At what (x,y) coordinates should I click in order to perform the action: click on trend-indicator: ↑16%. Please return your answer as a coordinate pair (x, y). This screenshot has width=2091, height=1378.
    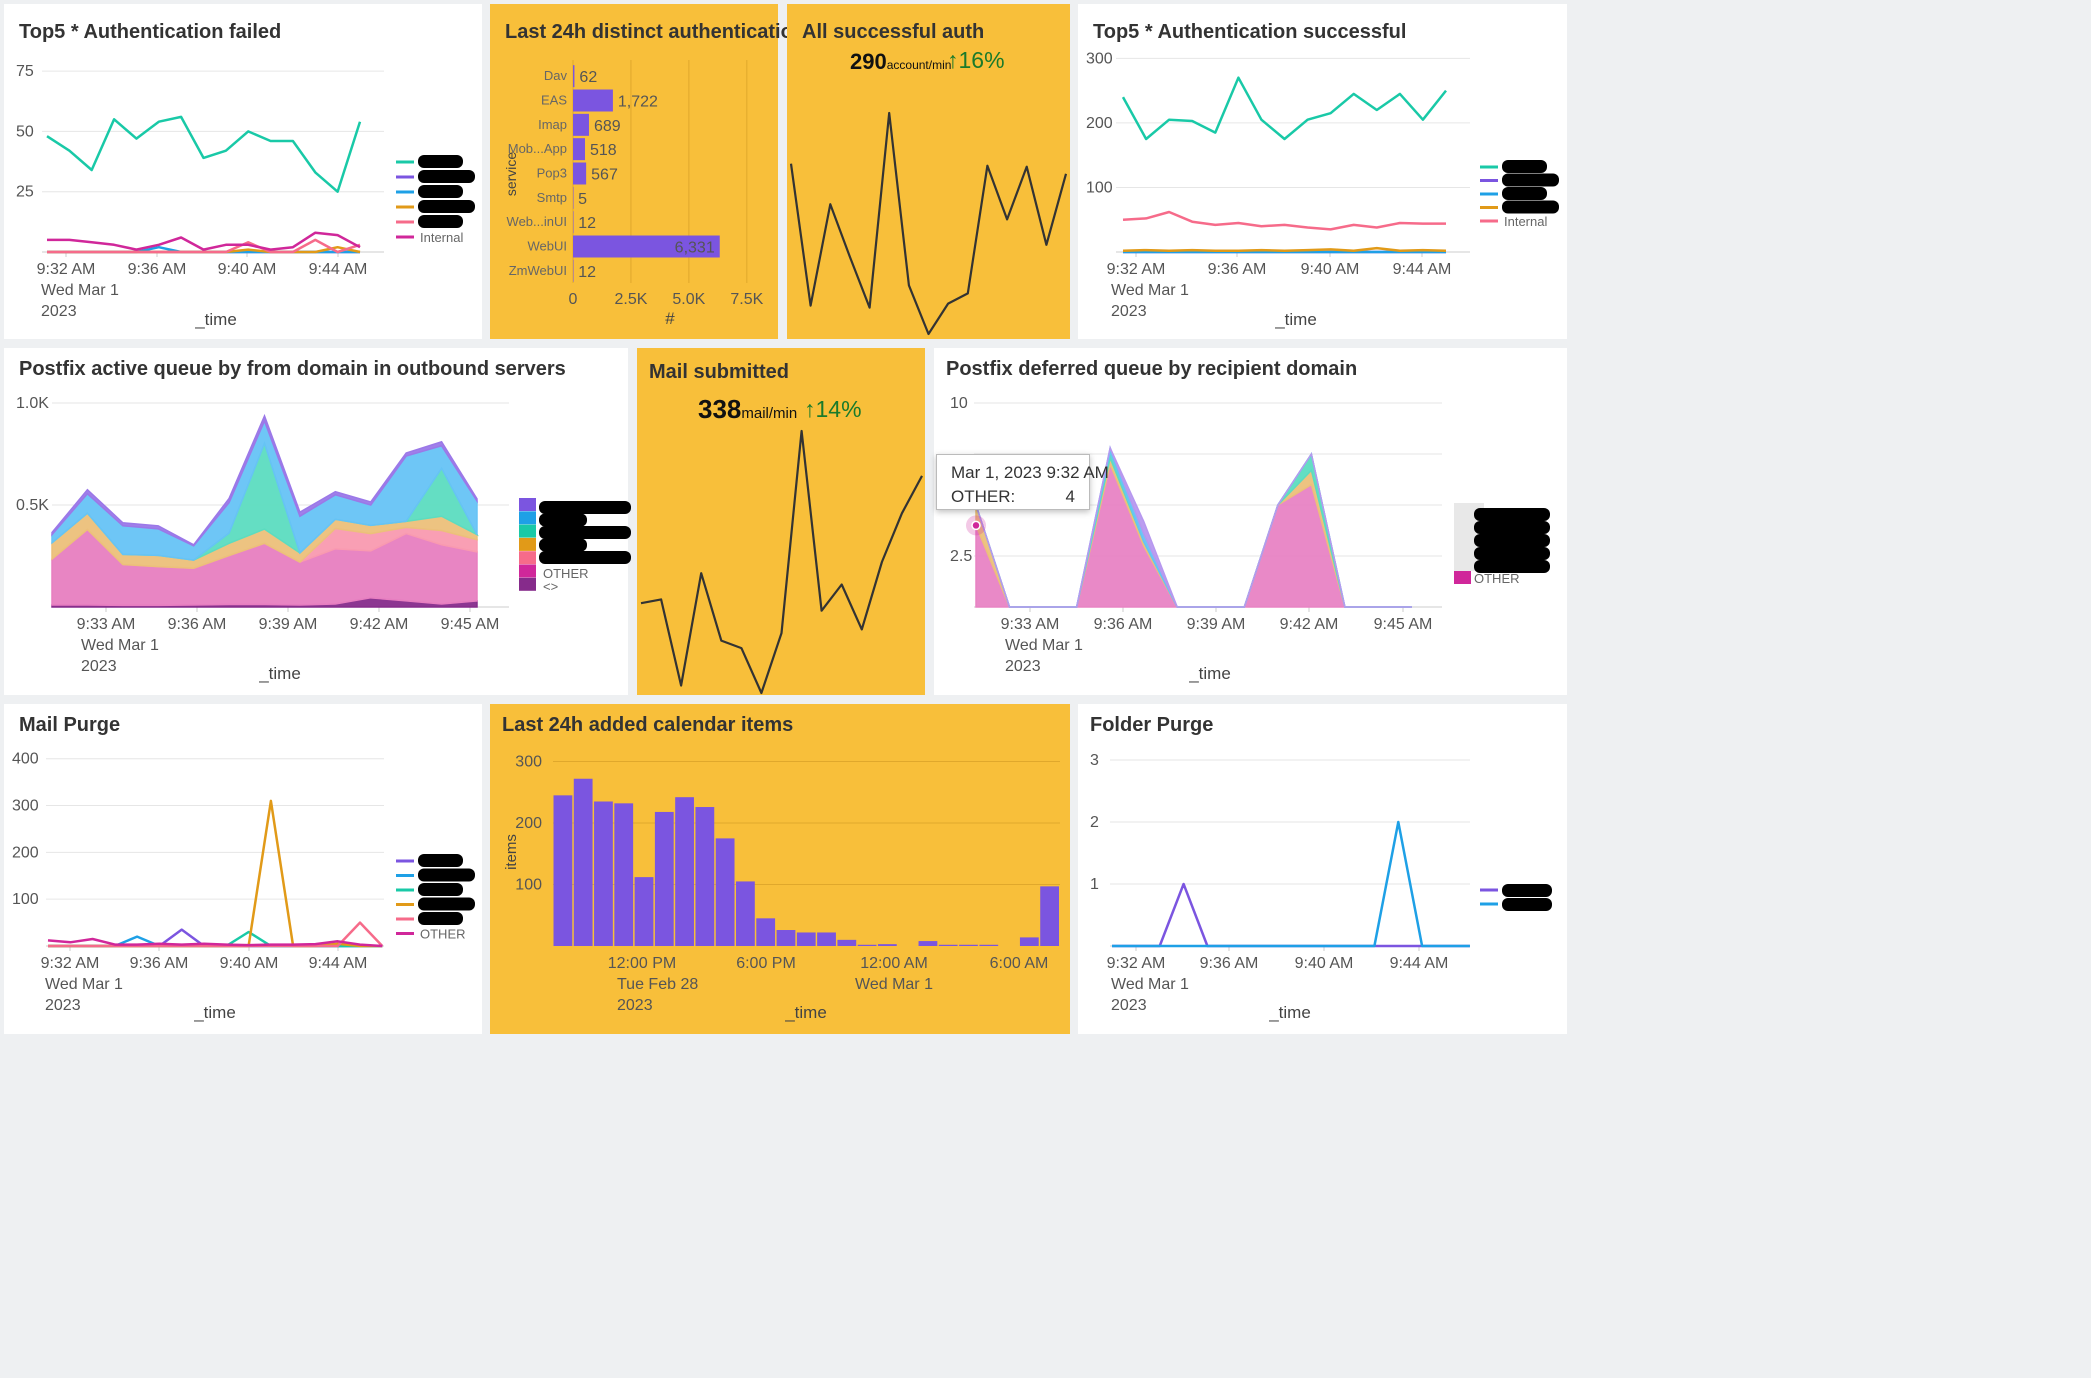
    Looking at the image, I should click on (976, 60).